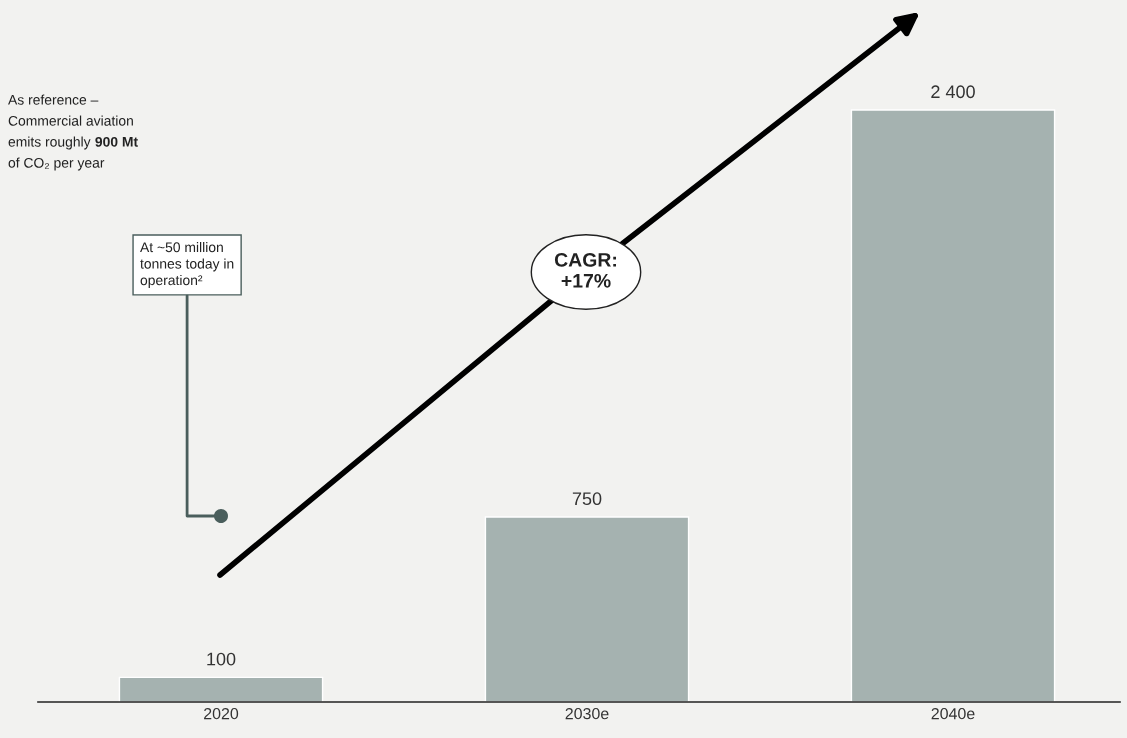 The width and height of the screenshot is (1127, 738). What do you see at coordinates (587, 499) in the screenshot?
I see `data-label: 750` at bounding box center [587, 499].